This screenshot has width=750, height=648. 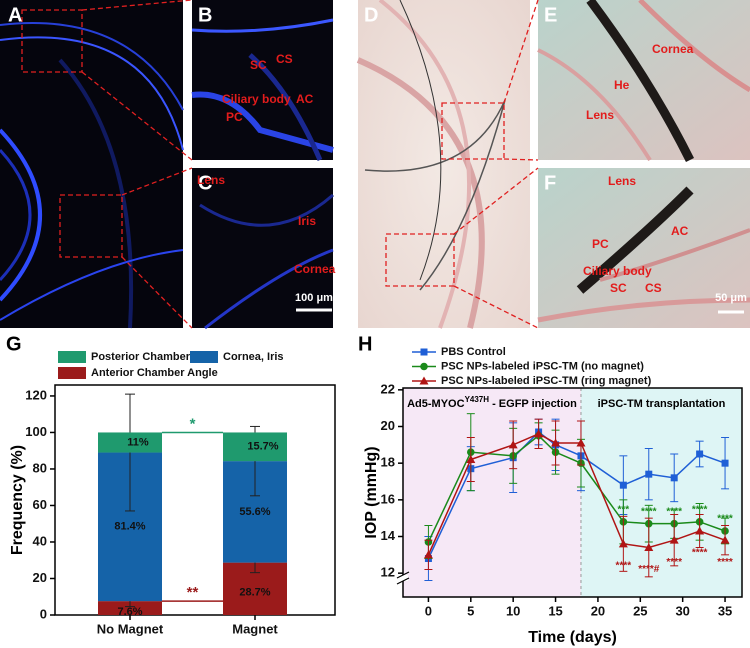 I want to click on panel-letter: C, so click(x=205, y=183).